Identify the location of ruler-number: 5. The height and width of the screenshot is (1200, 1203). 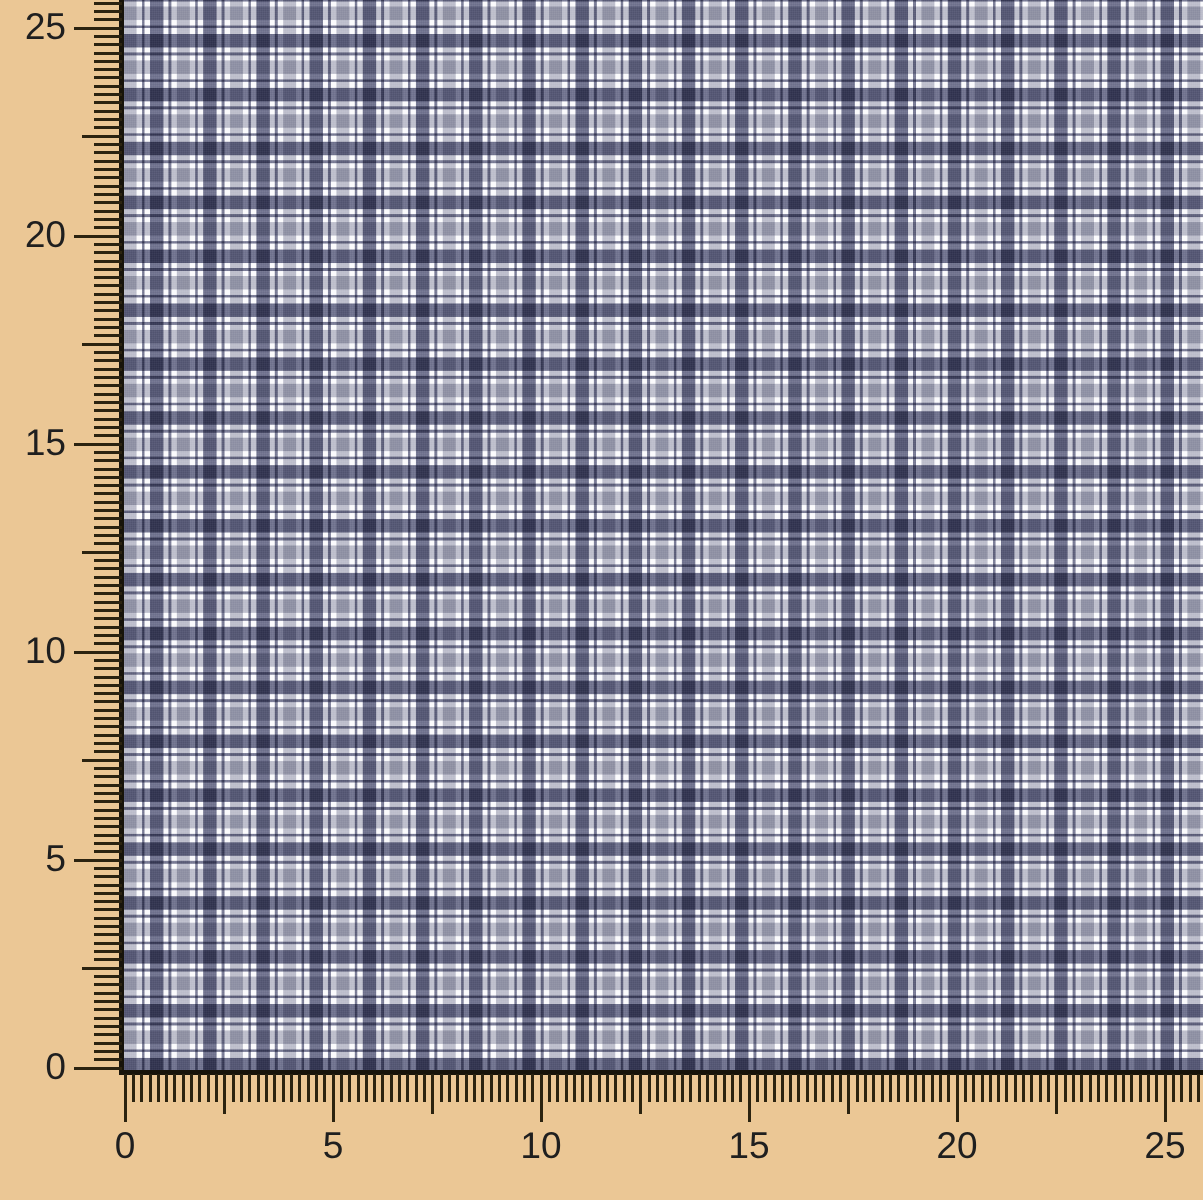
(333, 1145).